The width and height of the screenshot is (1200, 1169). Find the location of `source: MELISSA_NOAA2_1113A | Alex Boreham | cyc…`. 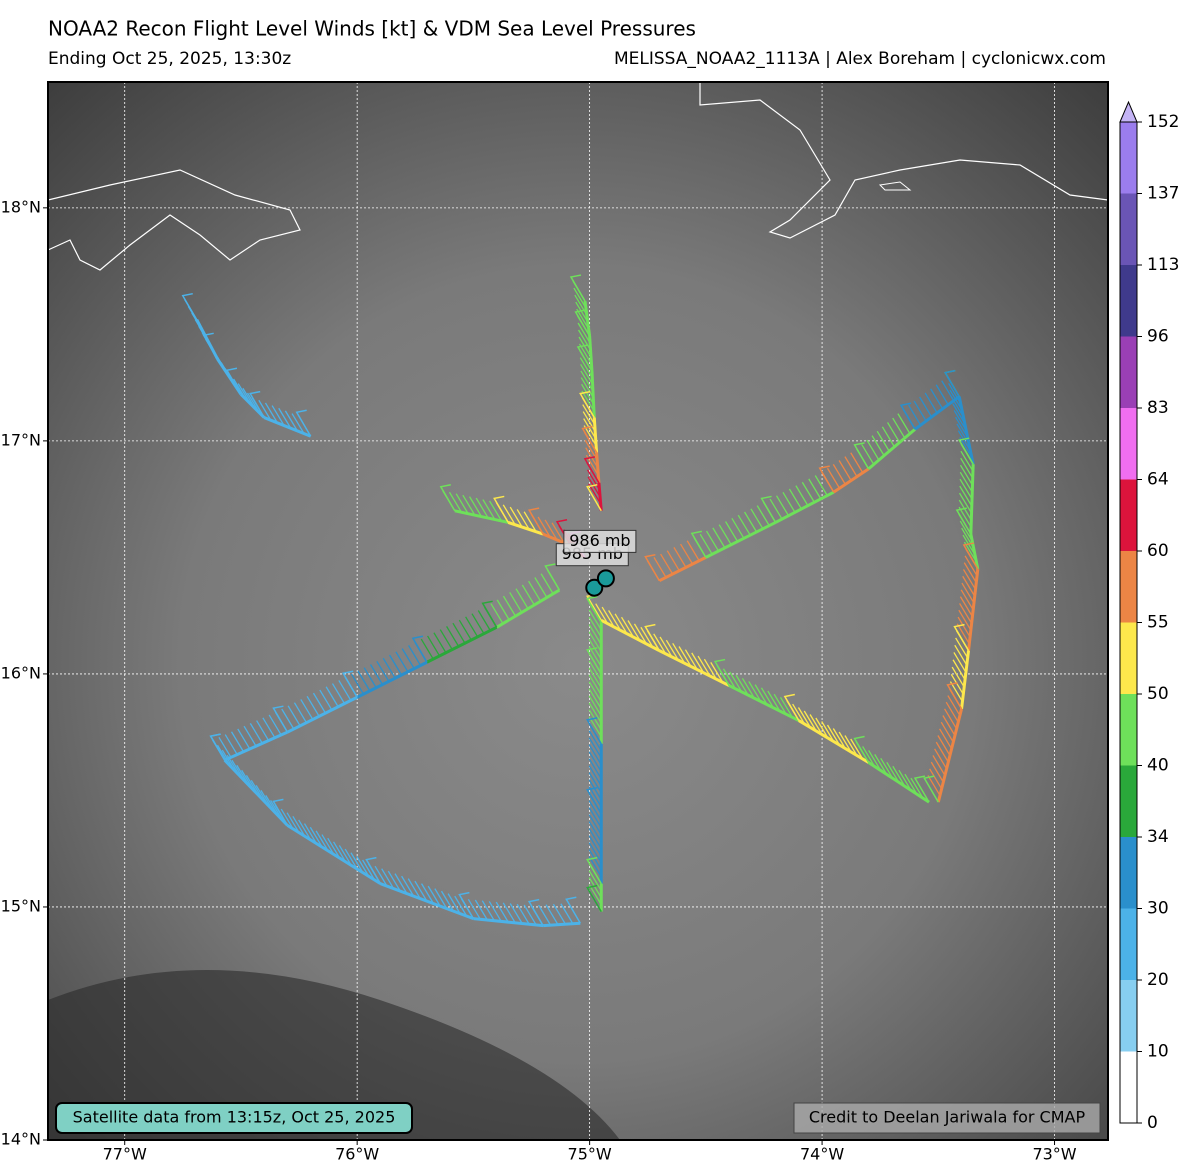

source: MELISSA_NOAA2_1113A | Alex Boreham | cyc… is located at coordinates (860, 59).